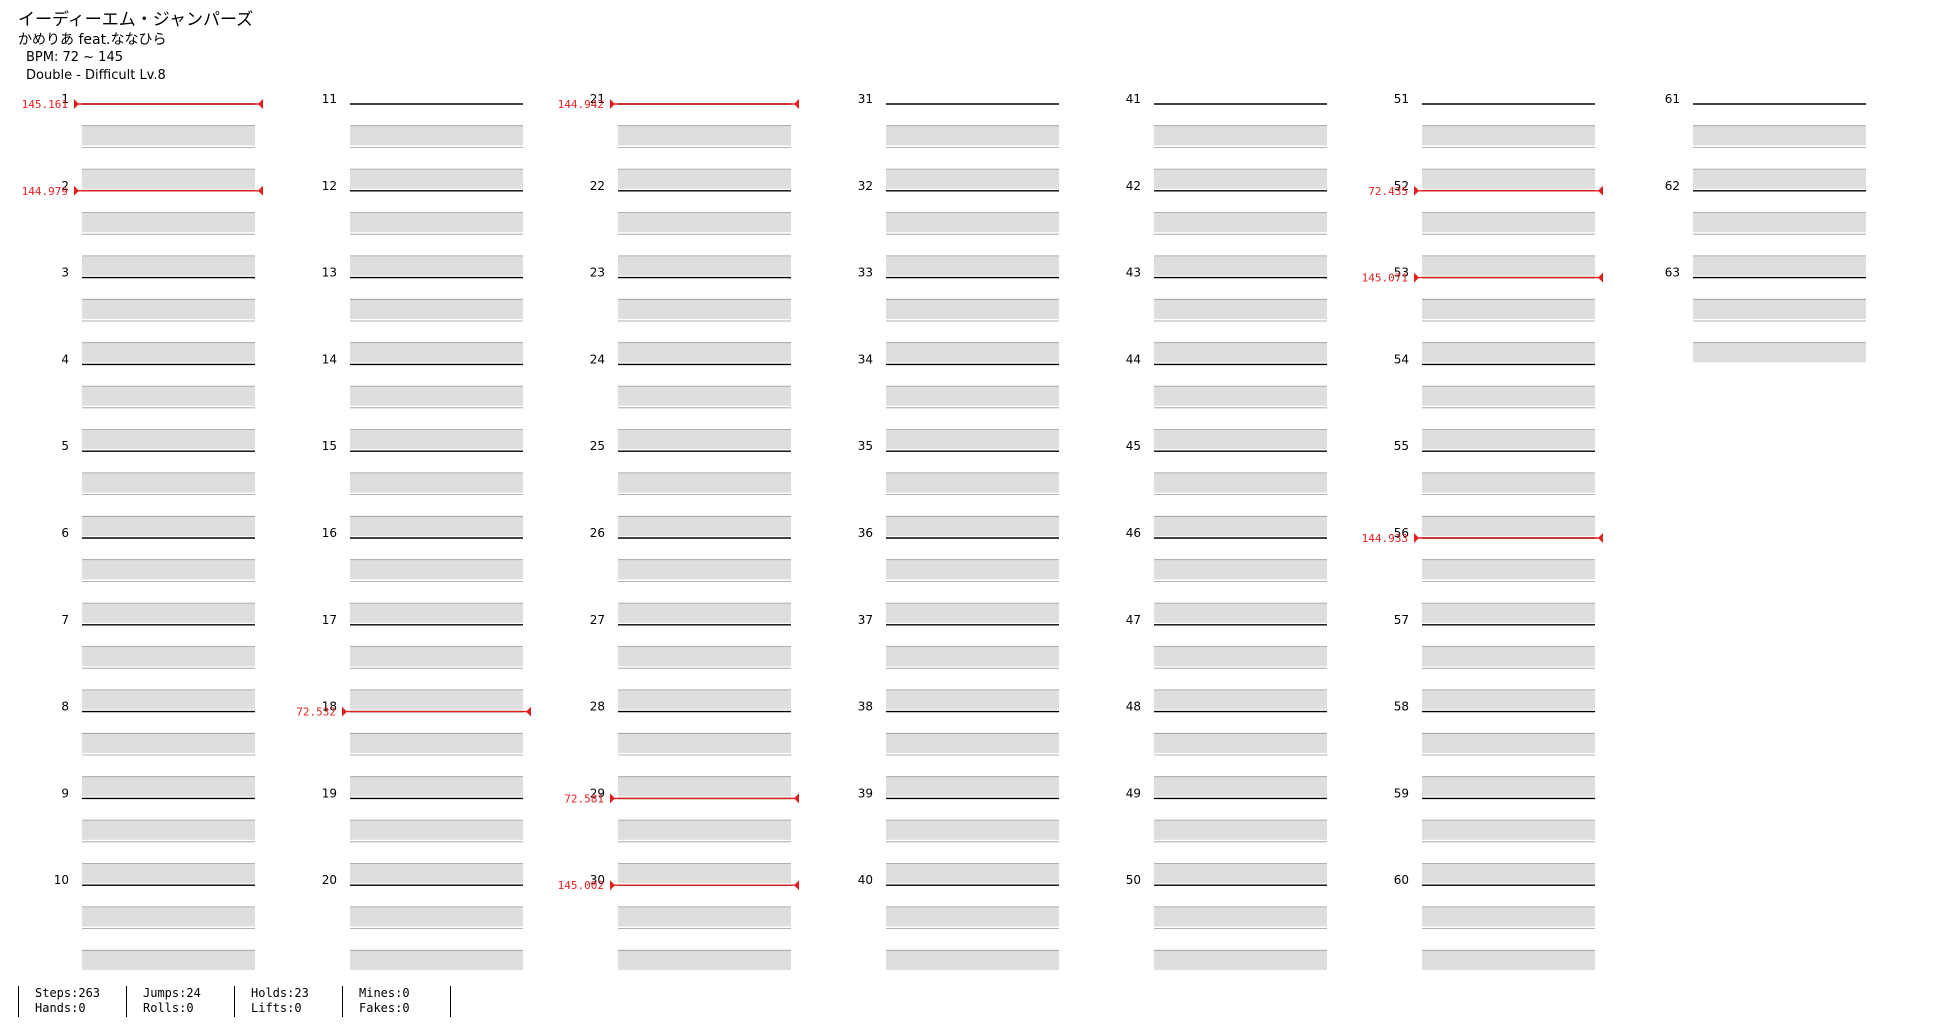  What do you see at coordinates (172, 993) in the screenshot?
I see `stat-jumps: Jumps:24` at bounding box center [172, 993].